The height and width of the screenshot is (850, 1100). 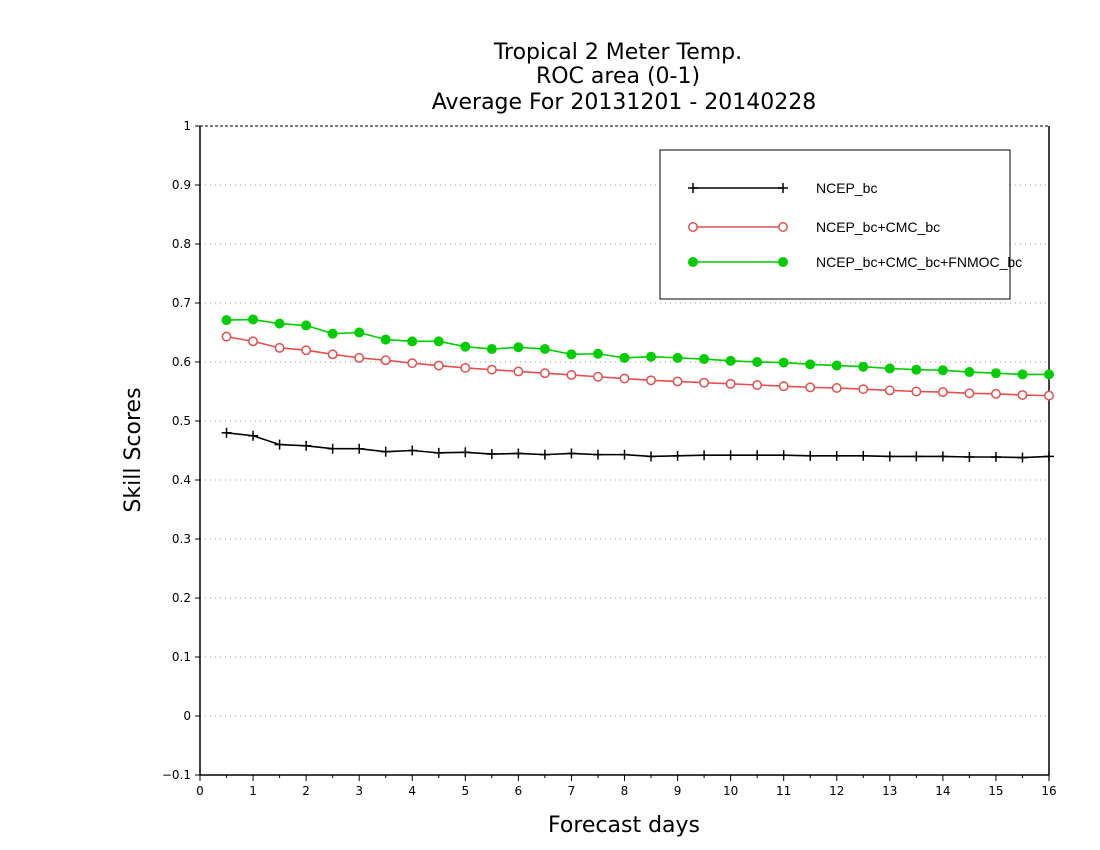 What do you see at coordinates (624, 825) in the screenshot?
I see `x-axis-label: Forecast days` at bounding box center [624, 825].